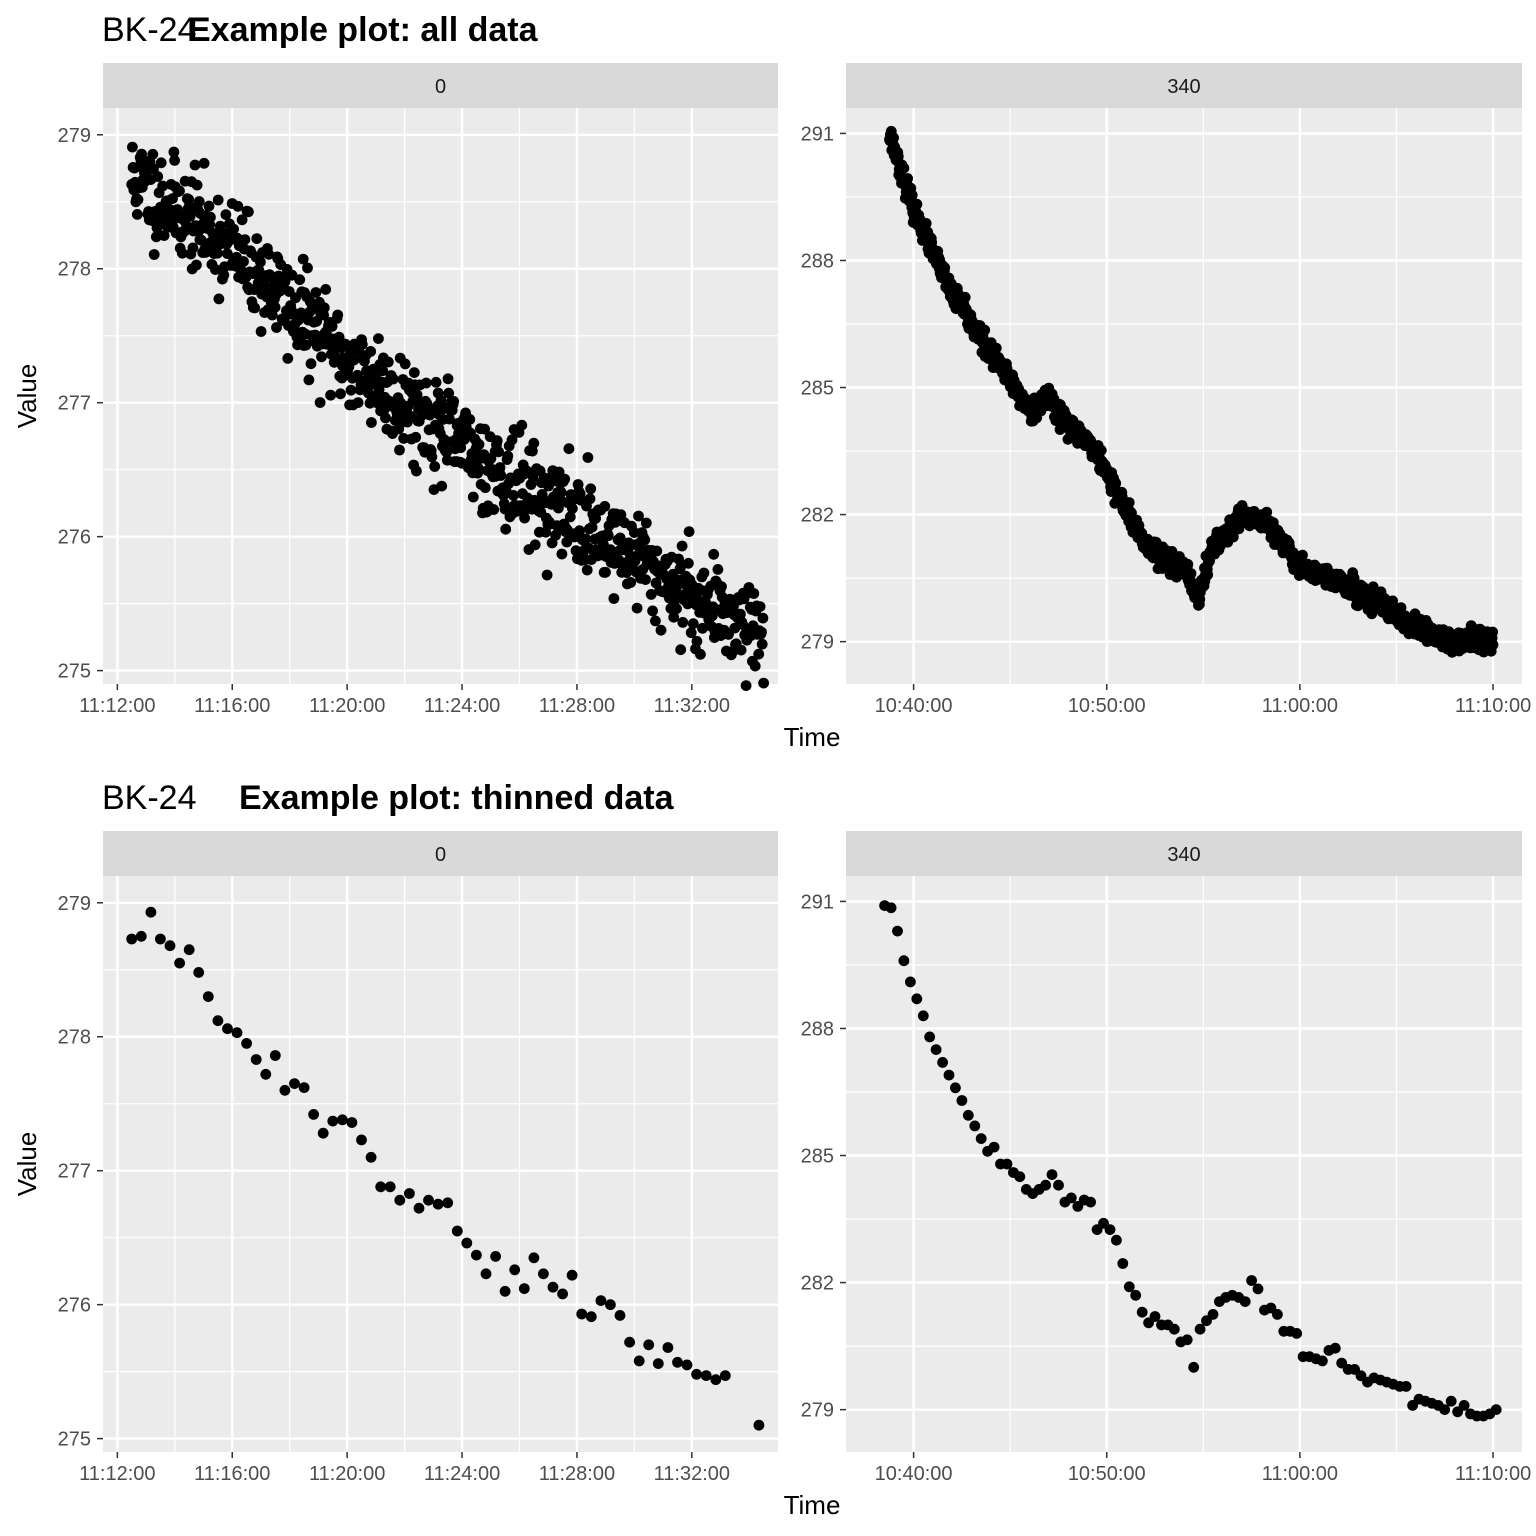 Image resolution: width=1536 pixels, height=1536 pixels. I want to click on x-tick-label: 11:20:00, so click(347, 706).